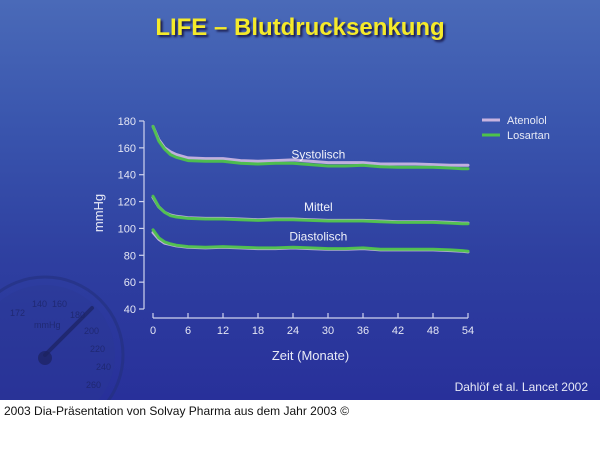 The image size is (600, 461). I want to click on series-line-losartan-diastolisch, so click(310, 240).